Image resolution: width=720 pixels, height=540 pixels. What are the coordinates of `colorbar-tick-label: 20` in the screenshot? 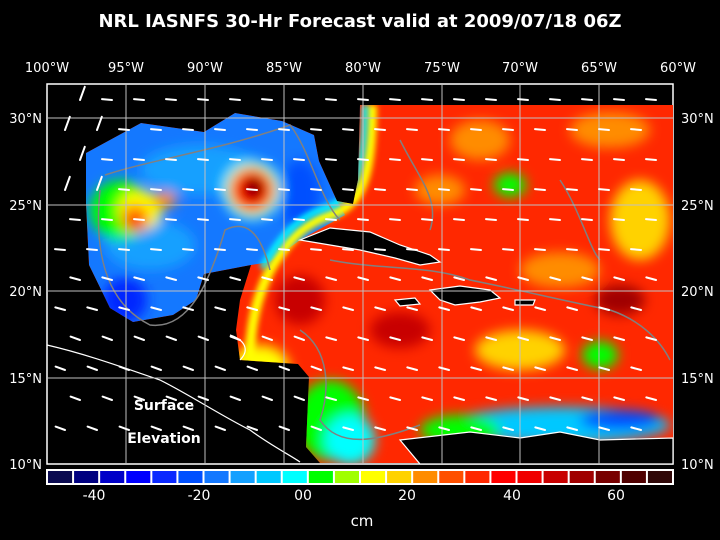 It's located at (407, 496).